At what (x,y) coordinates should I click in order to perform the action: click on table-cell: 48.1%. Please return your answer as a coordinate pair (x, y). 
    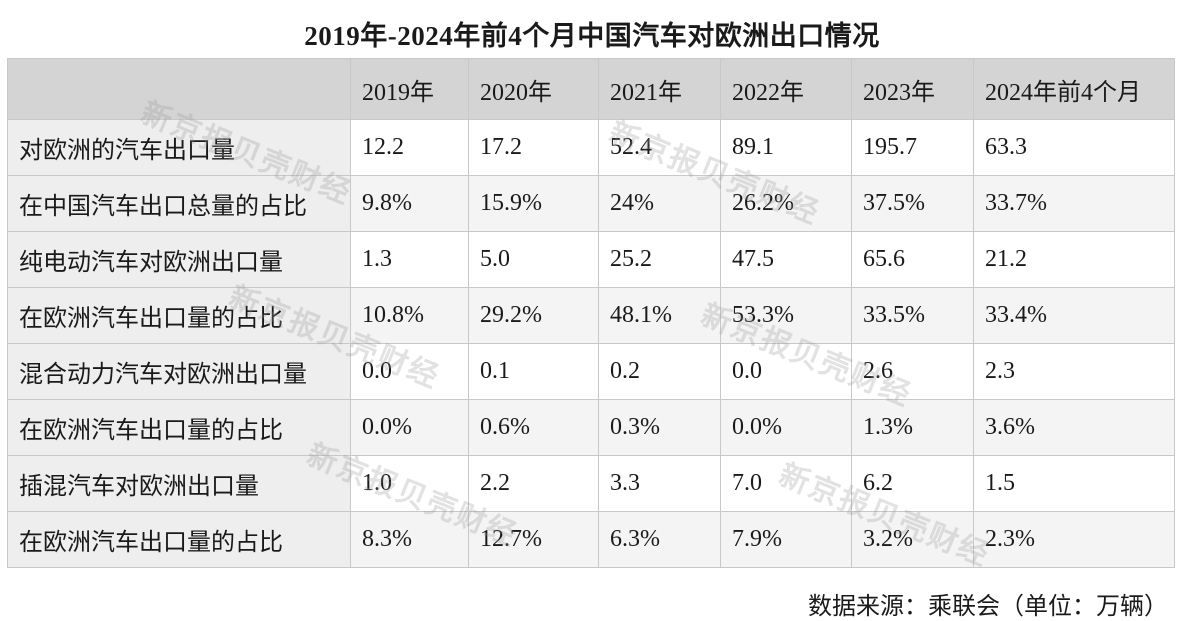
    Looking at the image, I should click on (659, 315).